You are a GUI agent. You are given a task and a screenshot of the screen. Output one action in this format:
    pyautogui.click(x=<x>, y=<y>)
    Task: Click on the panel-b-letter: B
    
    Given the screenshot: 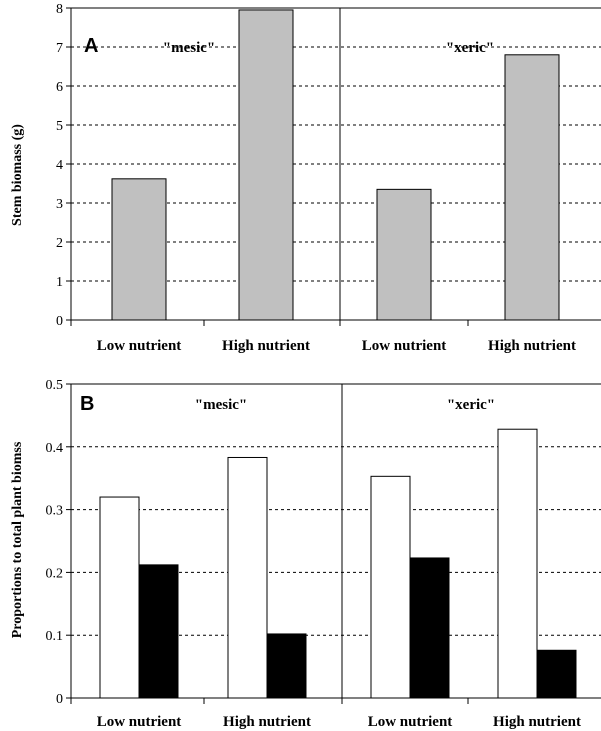 What is the action you would take?
    pyautogui.click(x=87, y=404)
    